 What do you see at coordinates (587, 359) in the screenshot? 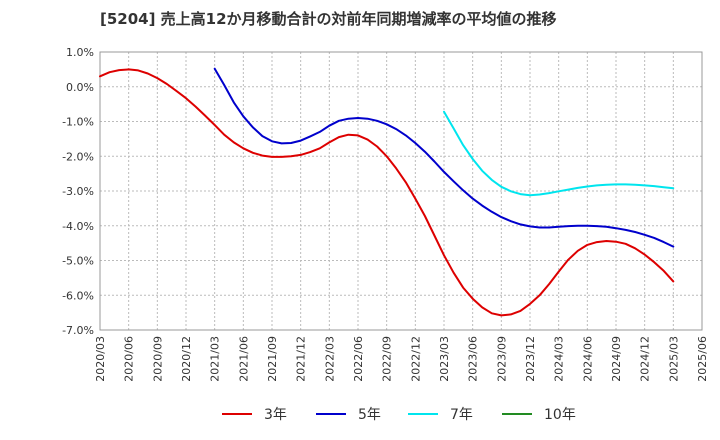
I see `x-tick-label: 2024/06` at bounding box center [587, 359].